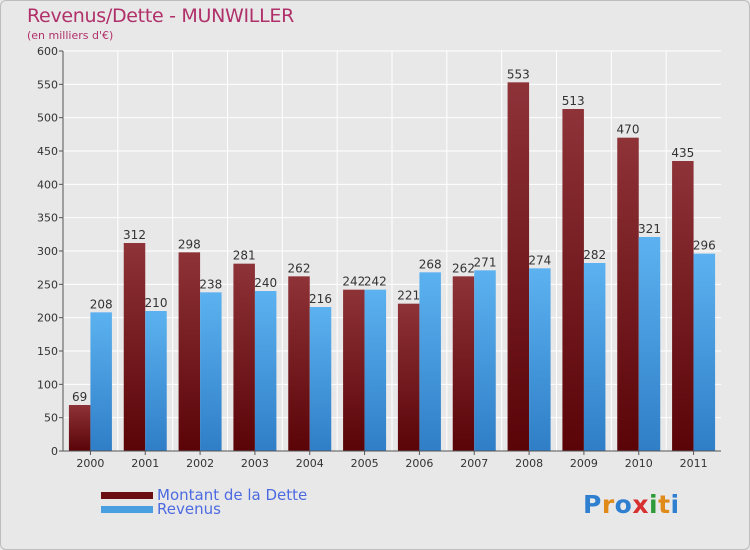 Image resolution: width=750 pixels, height=550 pixels. Describe the element at coordinates (529, 463) in the screenshot. I see `x-tick-label: 2008` at that location.